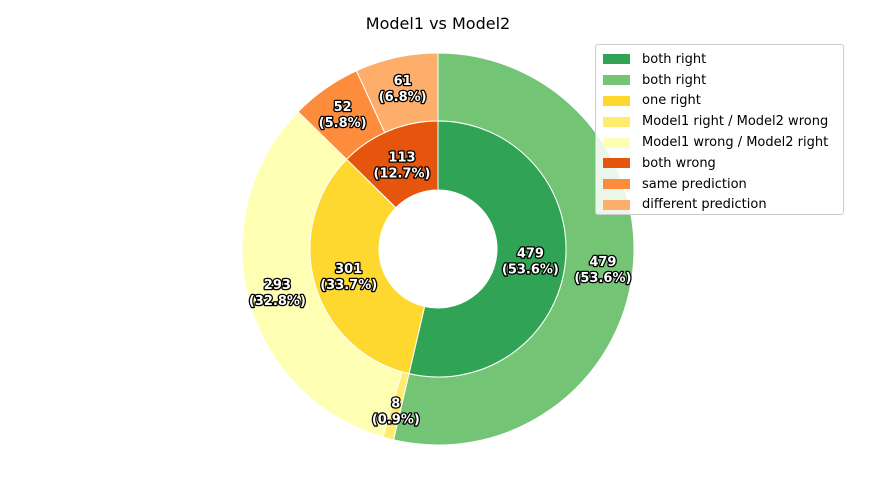 This screenshot has width=877, height=480. Describe the element at coordinates (438, 23) in the screenshot. I see `chart-title: Model1 vs Model2` at that location.